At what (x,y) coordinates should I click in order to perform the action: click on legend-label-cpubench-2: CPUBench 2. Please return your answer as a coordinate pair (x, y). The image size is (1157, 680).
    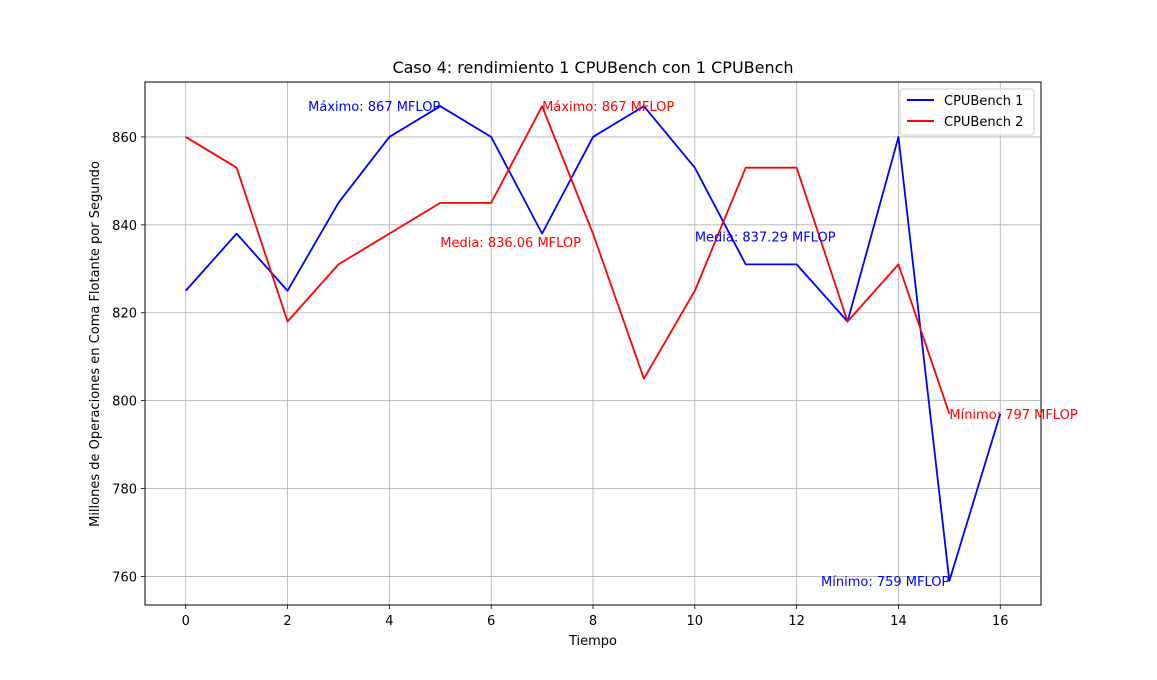
    Looking at the image, I should click on (983, 122).